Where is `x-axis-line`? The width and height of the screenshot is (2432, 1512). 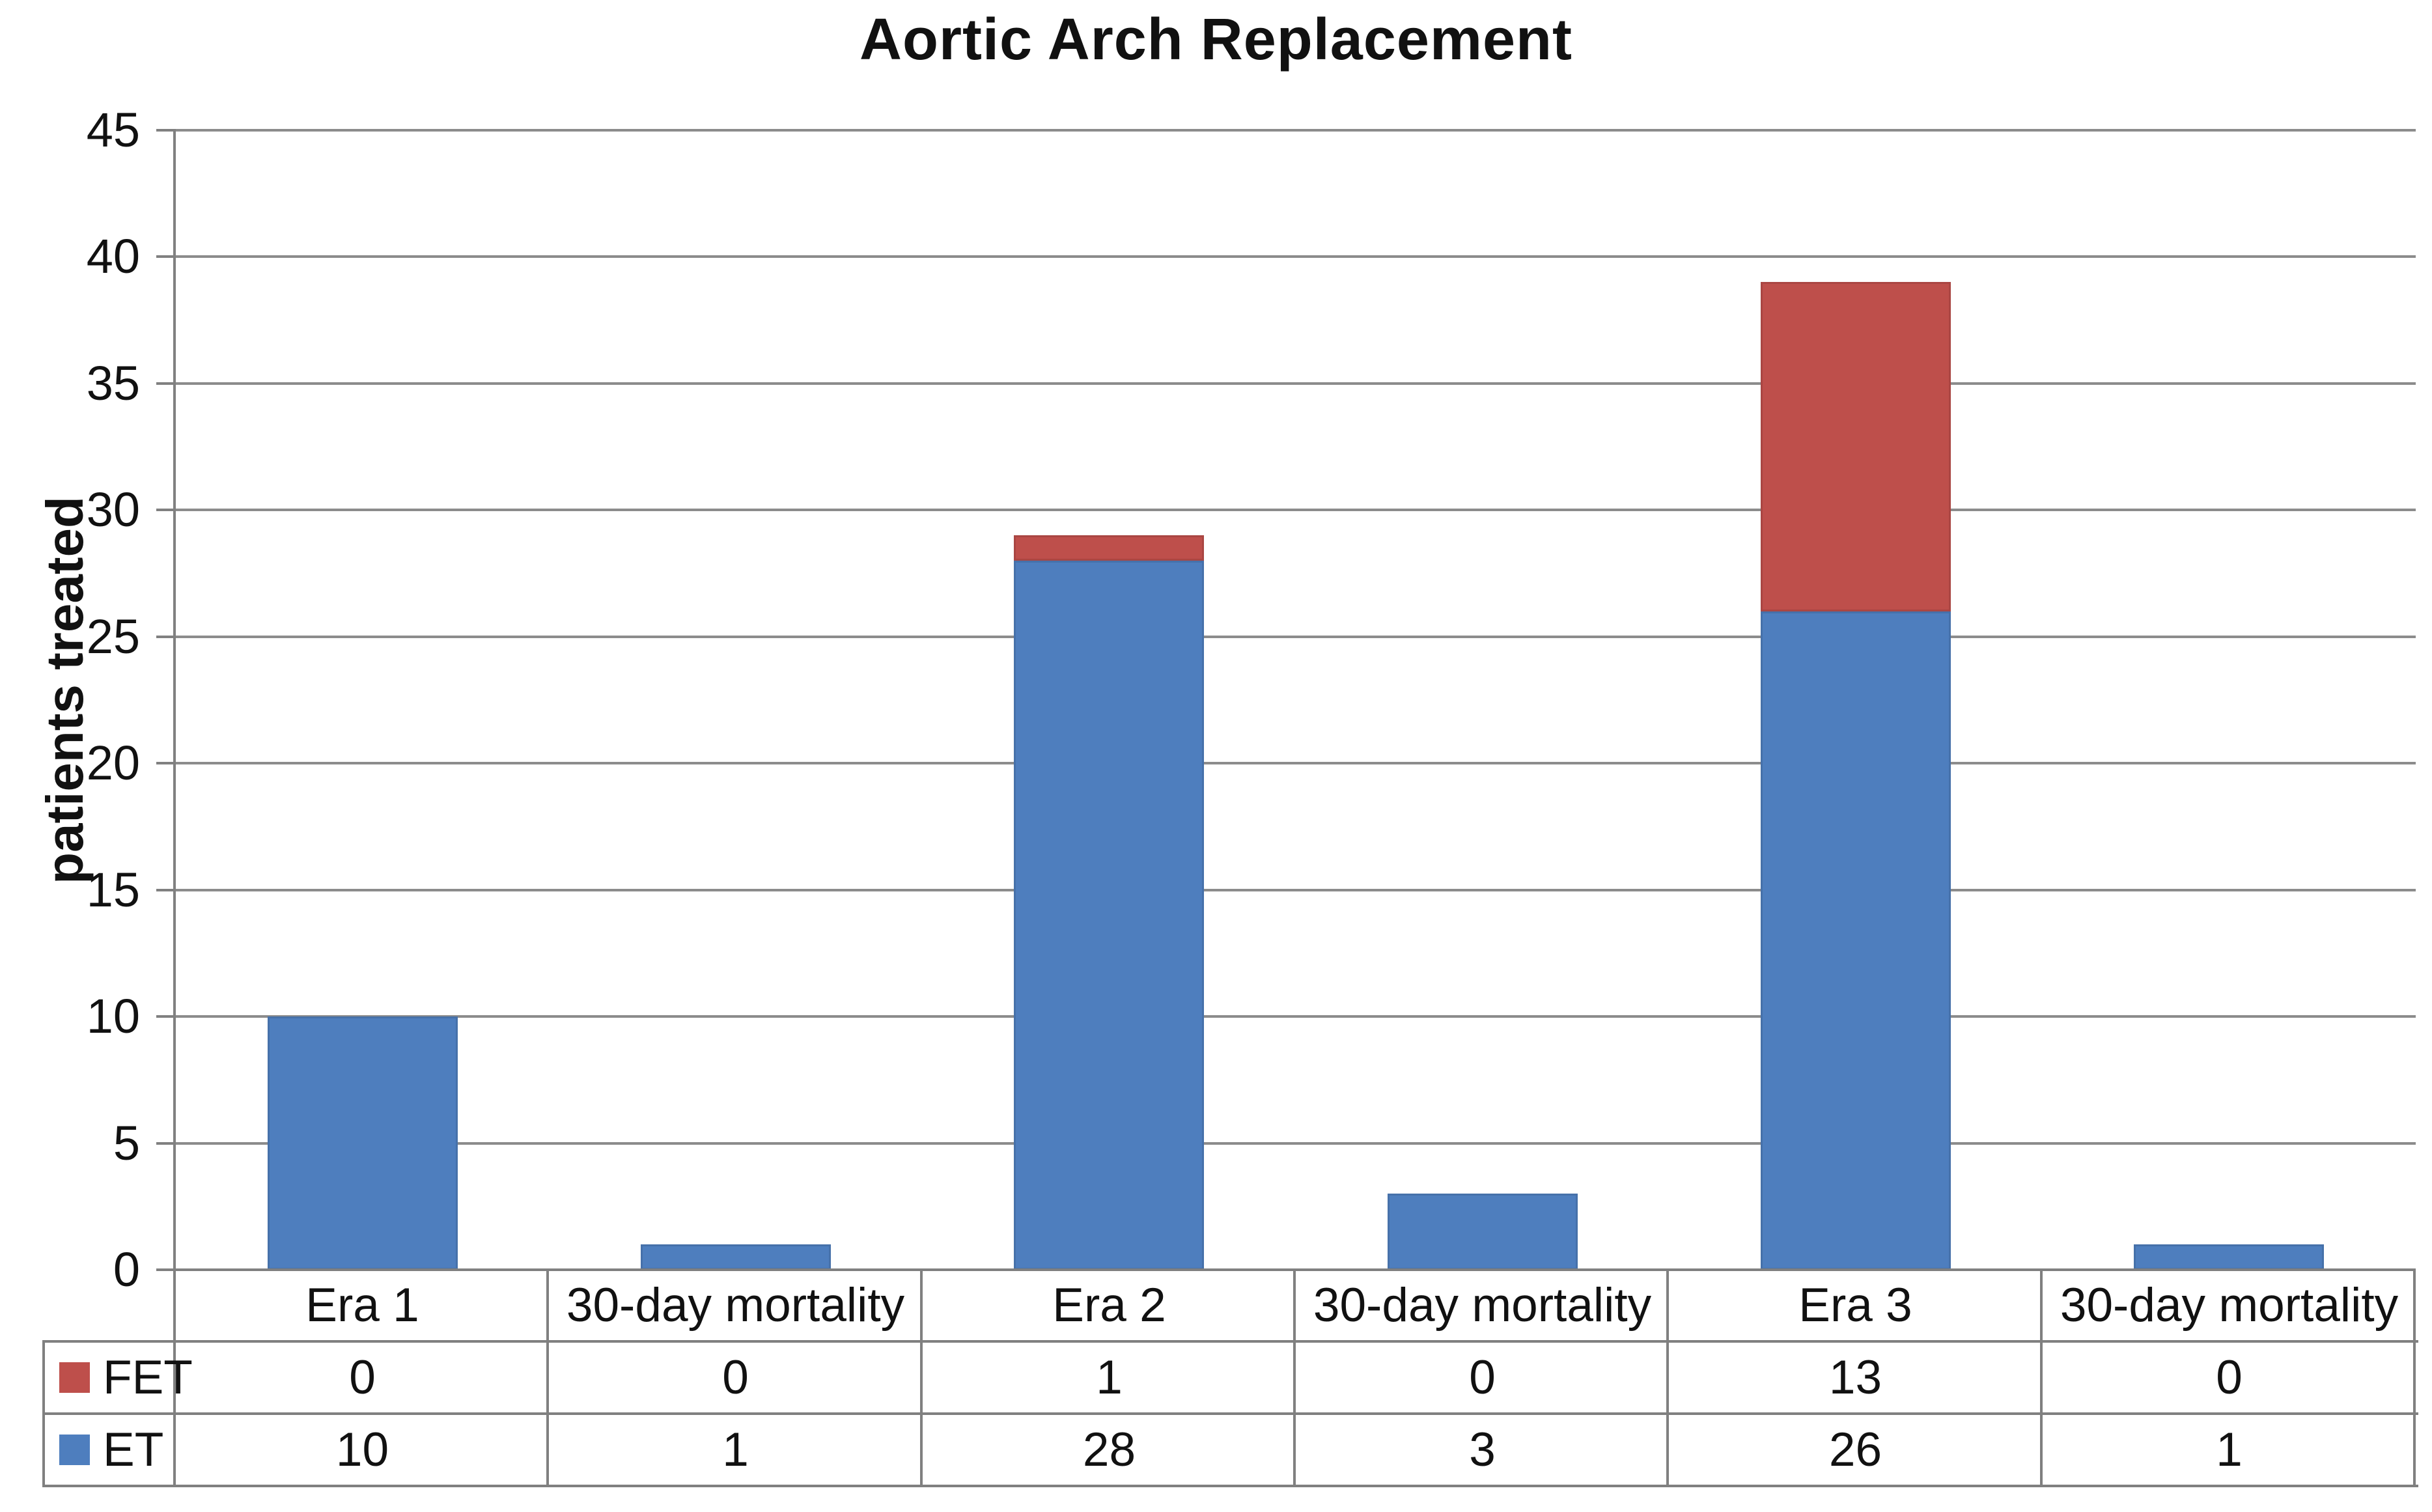 x-axis-line is located at coordinates (1286, 1270).